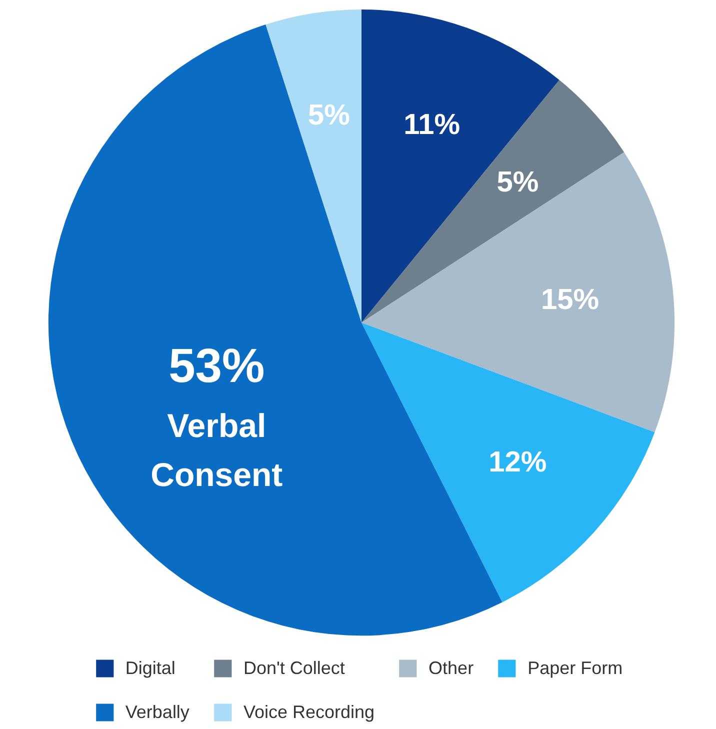 The height and width of the screenshot is (729, 716). Describe the element at coordinates (294, 668) in the screenshot. I see `legend-label: Don't Collect` at that location.